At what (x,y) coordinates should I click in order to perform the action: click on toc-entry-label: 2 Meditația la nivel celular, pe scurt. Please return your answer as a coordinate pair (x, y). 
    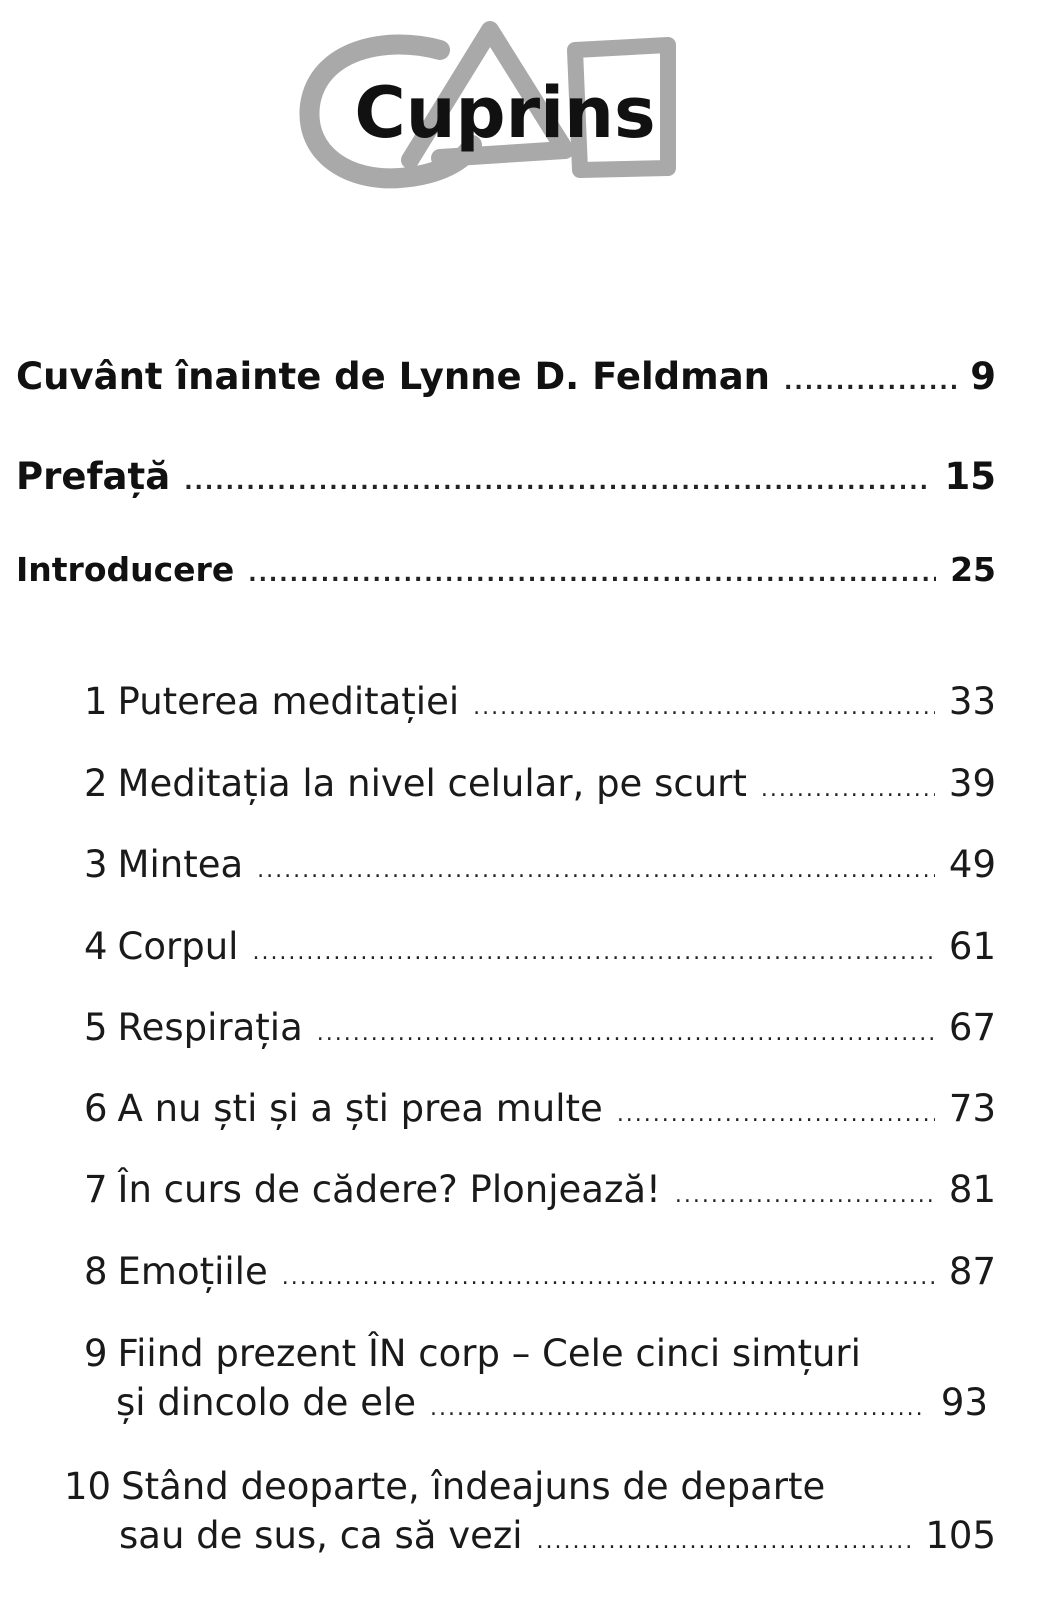
    Looking at the image, I should click on (415, 783).